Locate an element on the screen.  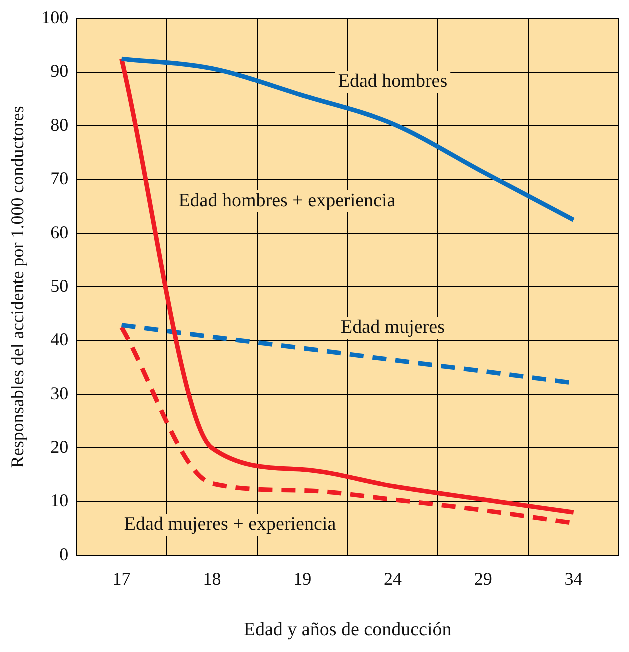
series-label: Edad hombres is located at coordinates (393, 81).